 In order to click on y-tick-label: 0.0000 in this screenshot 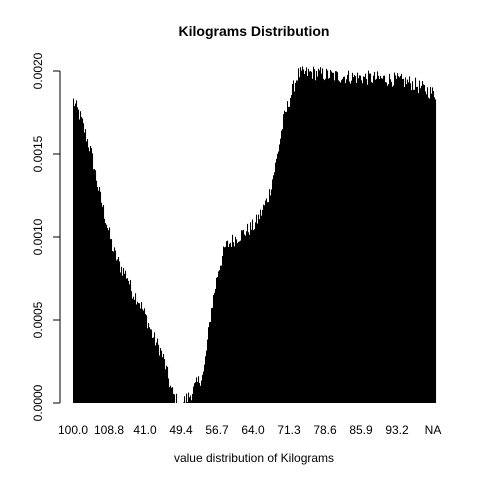, I will do `click(38, 402)`.